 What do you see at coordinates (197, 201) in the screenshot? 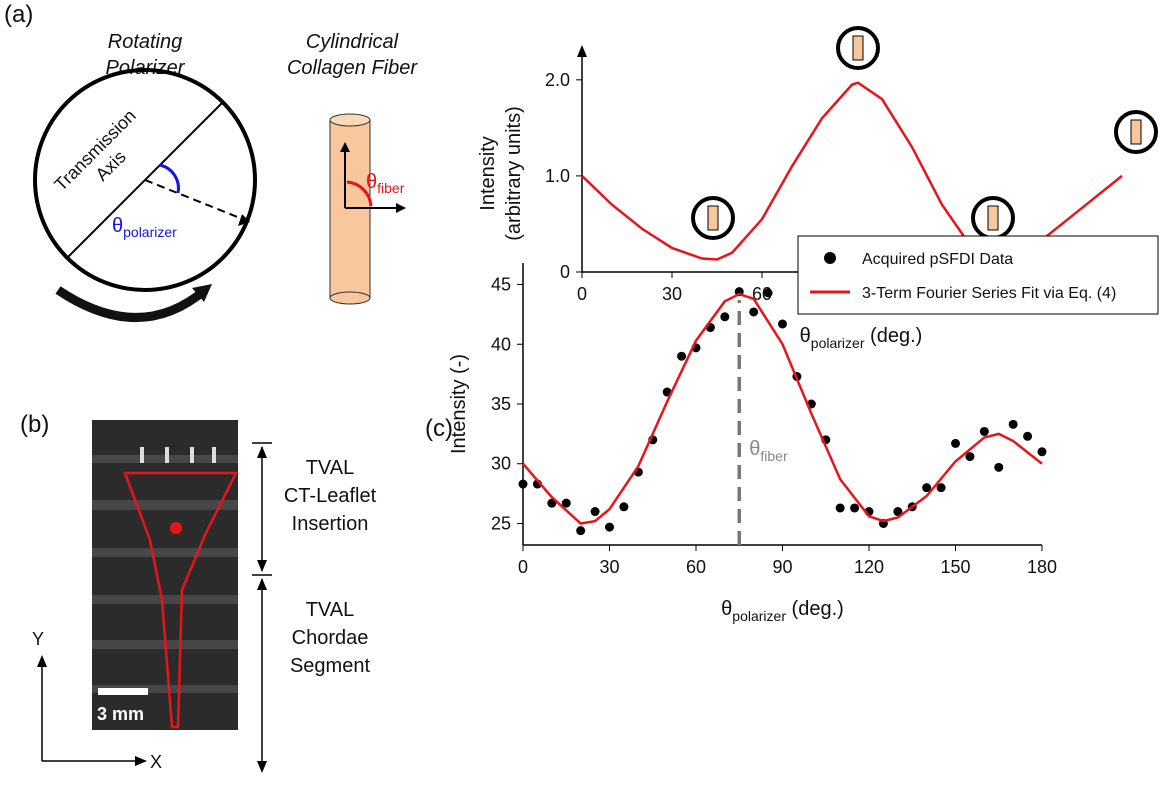
I see `reference-line` at bounding box center [197, 201].